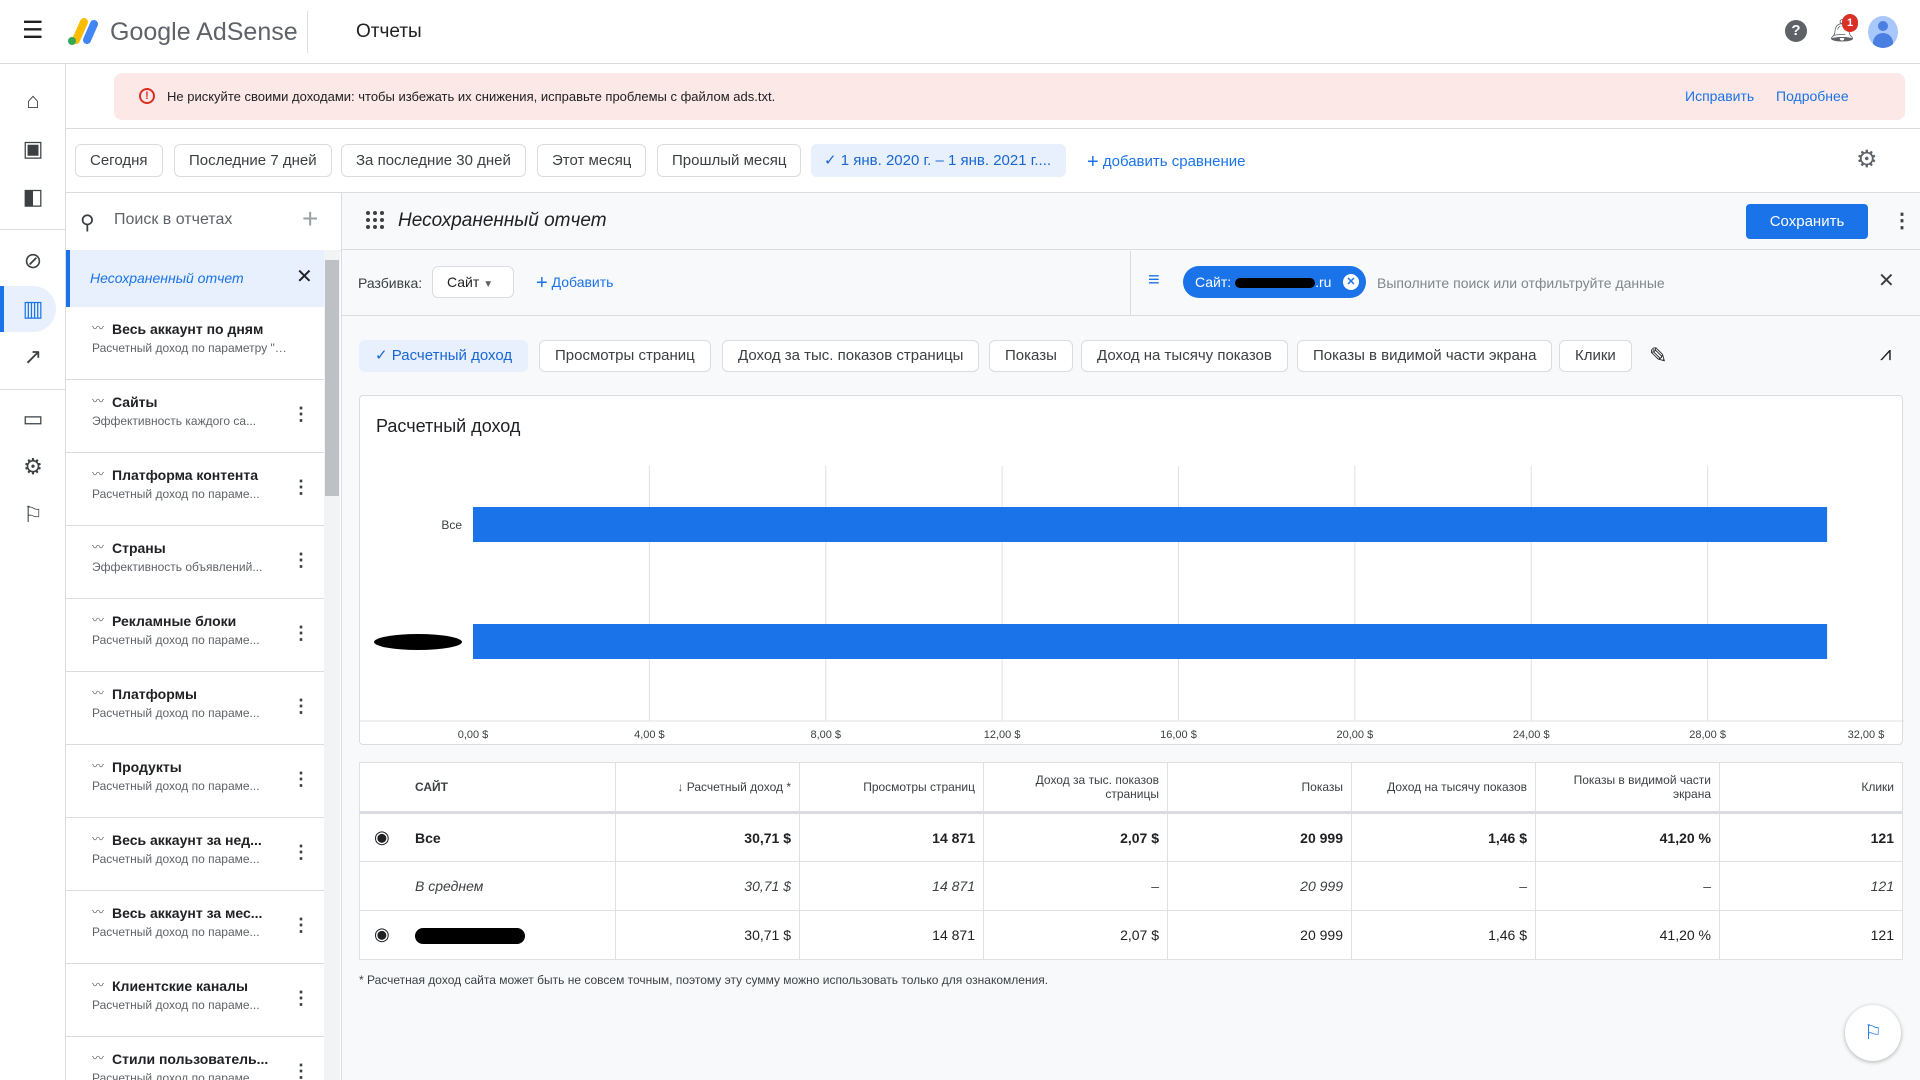  I want to click on add-report-icon: +, so click(310, 218).